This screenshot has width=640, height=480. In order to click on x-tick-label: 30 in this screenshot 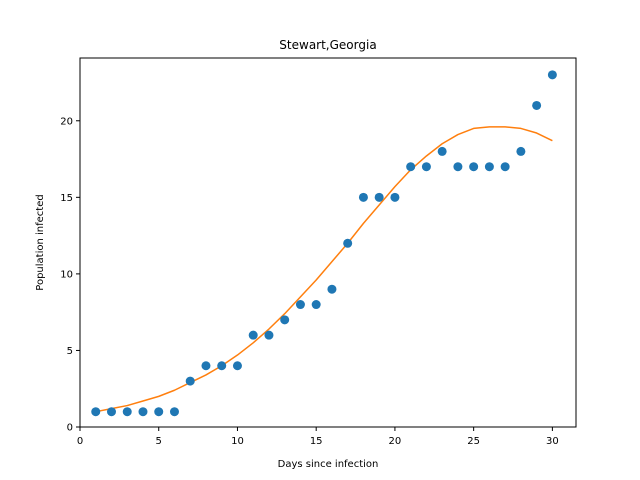, I will do `click(552, 441)`.